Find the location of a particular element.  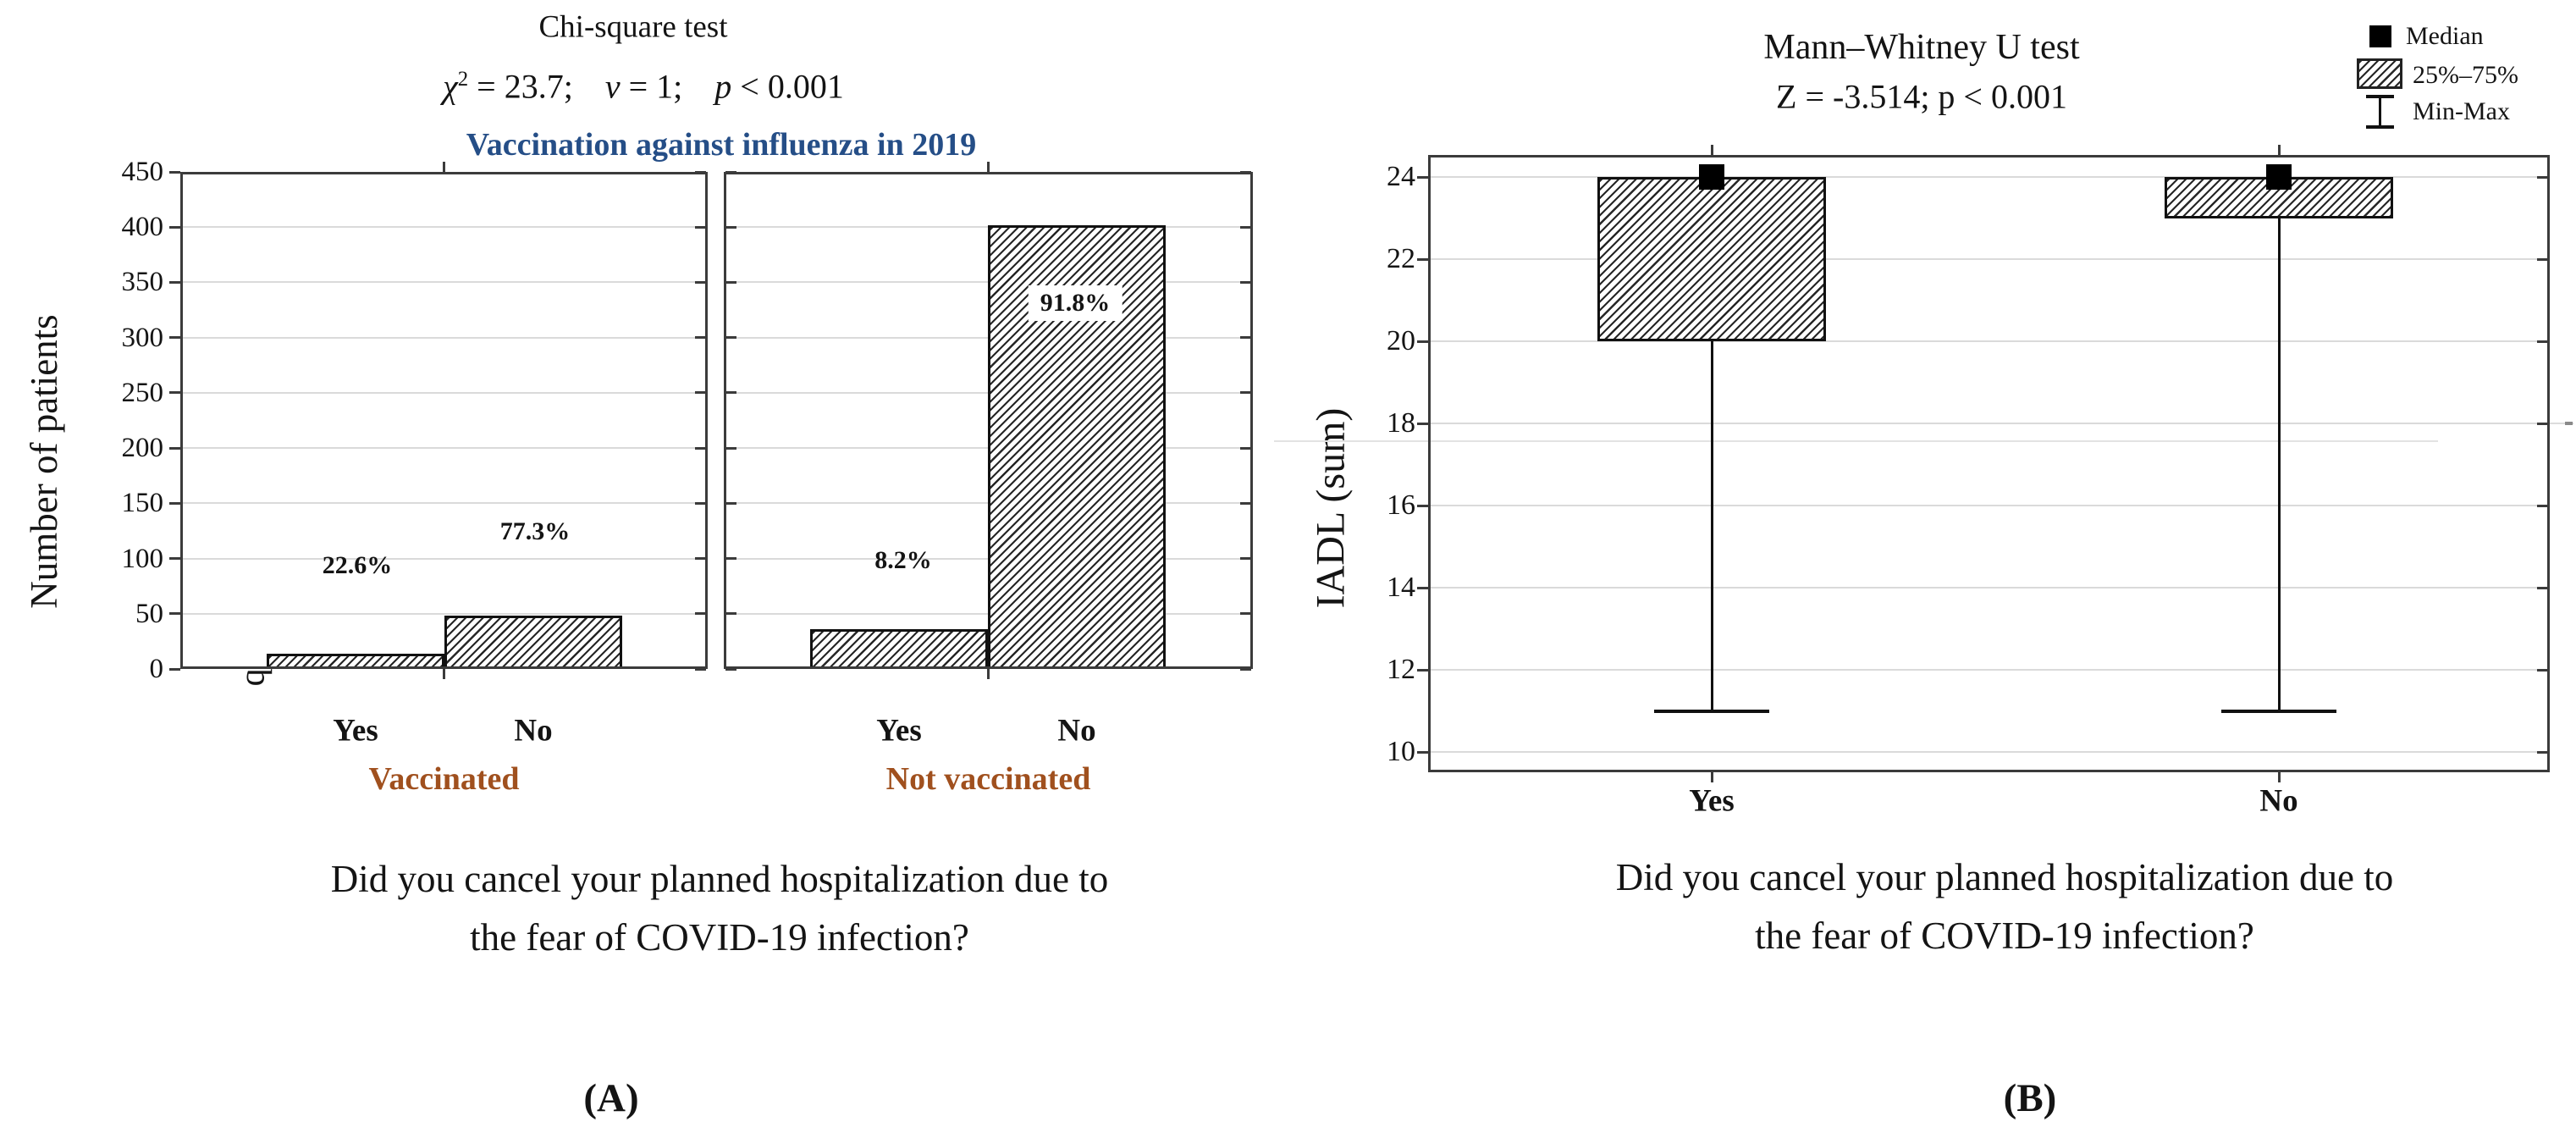

median-marker-icon is located at coordinates (2380, 36).